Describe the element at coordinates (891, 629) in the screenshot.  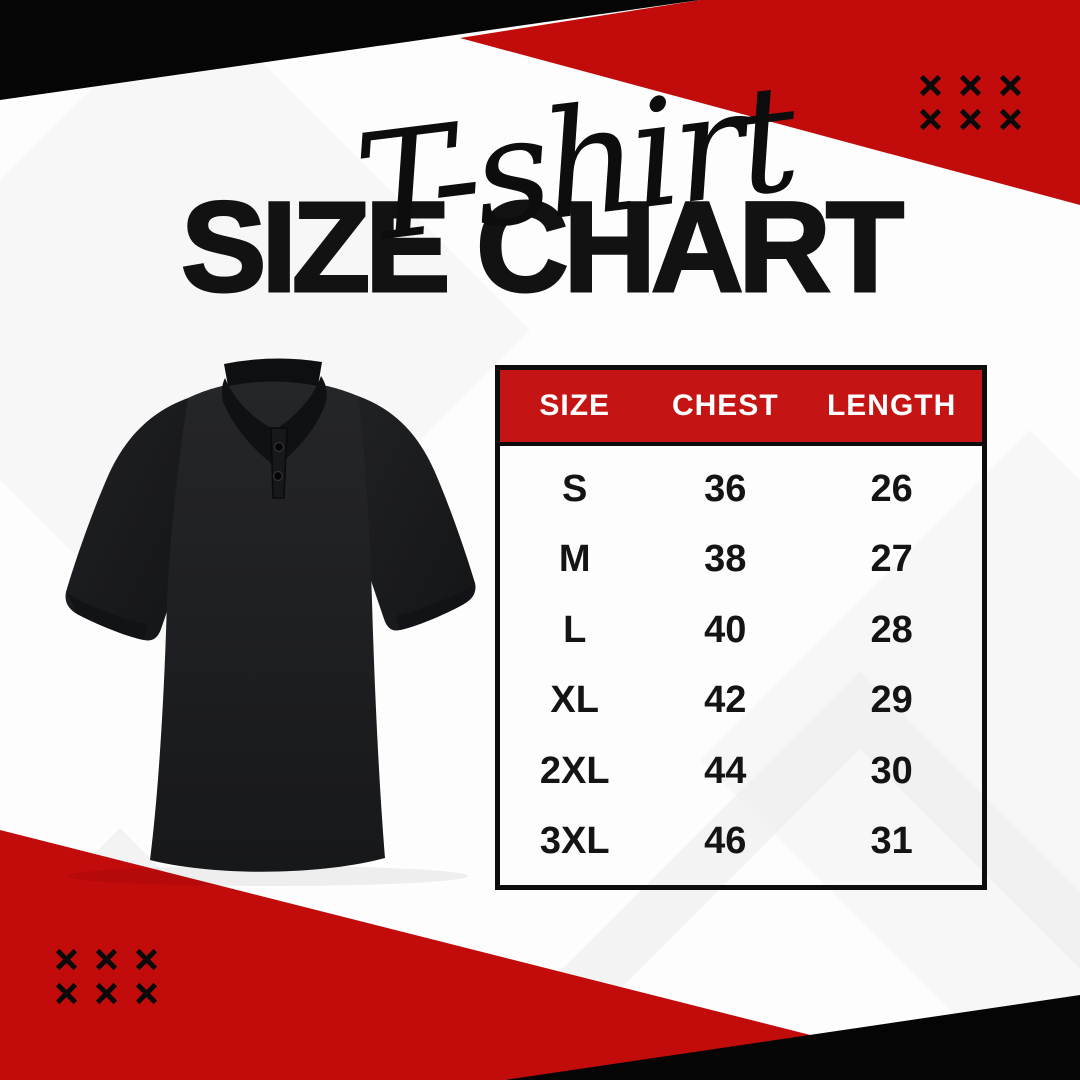
I see `cell-length: 28` at that location.